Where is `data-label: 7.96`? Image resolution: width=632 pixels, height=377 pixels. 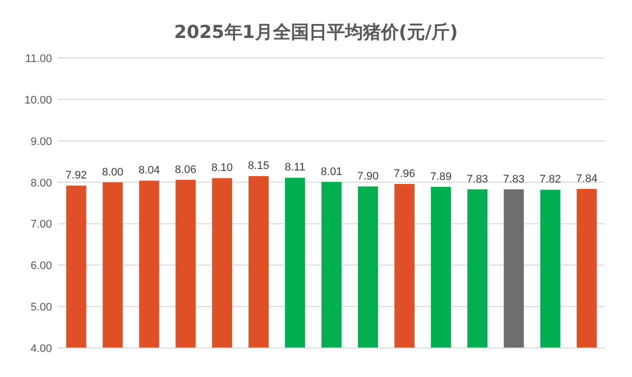 data-label: 7.96 is located at coordinates (405, 174).